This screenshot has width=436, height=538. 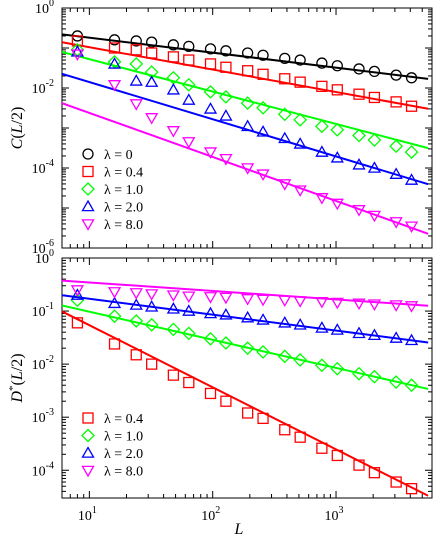 What do you see at coordinates (17, 128) in the screenshot?
I see `y-axis-title: C(L/2)` at bounding box center [17, 128].